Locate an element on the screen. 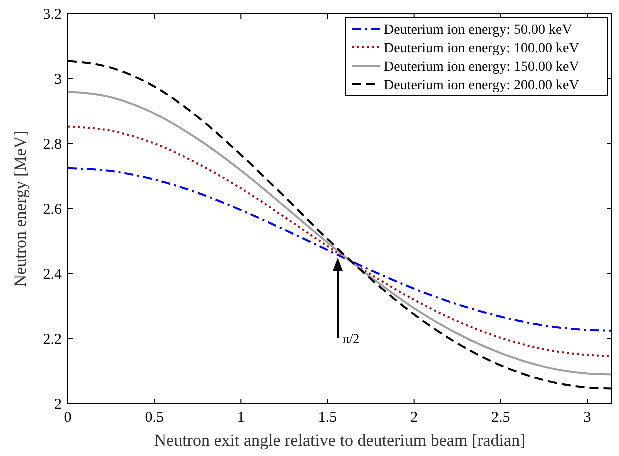 The height and width of the screenshot is (456, 619). y-tick-label: 2.6 is located at coordinates (52, 210).